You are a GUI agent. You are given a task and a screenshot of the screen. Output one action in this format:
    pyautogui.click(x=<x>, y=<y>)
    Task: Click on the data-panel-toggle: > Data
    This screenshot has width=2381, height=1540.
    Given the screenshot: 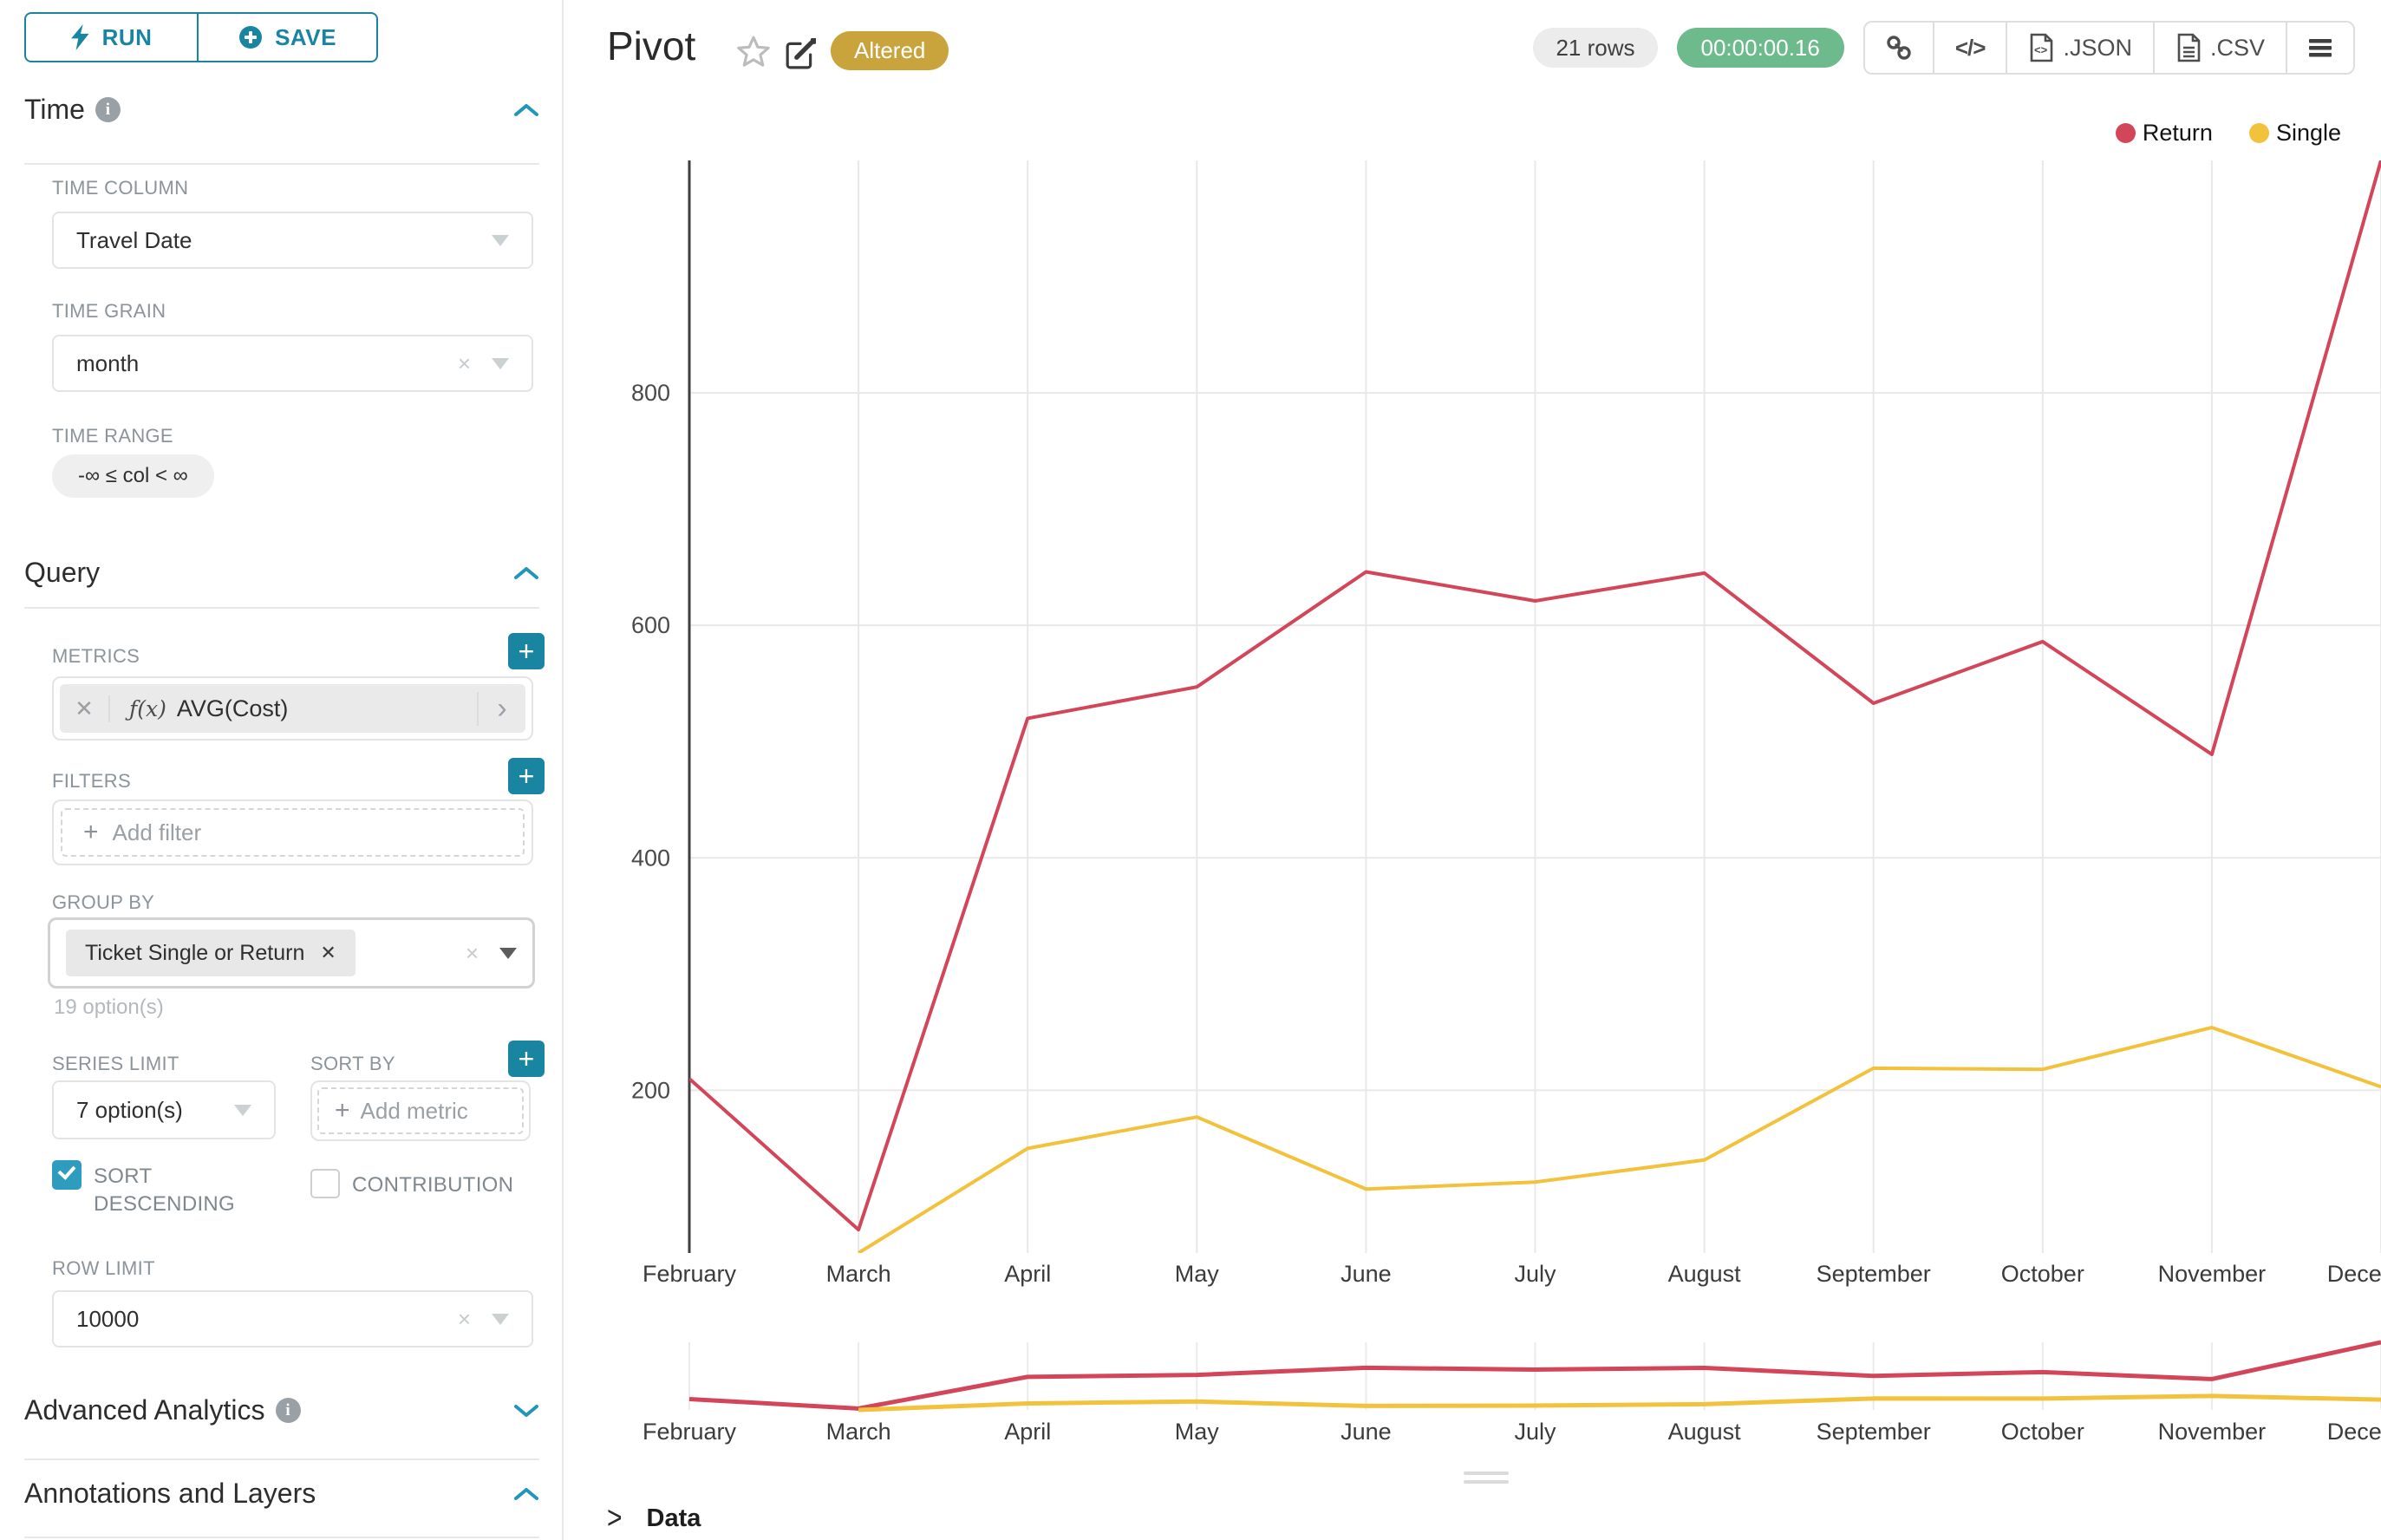 What is the action you would take?
    pyautogui.click(x=654, y=1518)
    